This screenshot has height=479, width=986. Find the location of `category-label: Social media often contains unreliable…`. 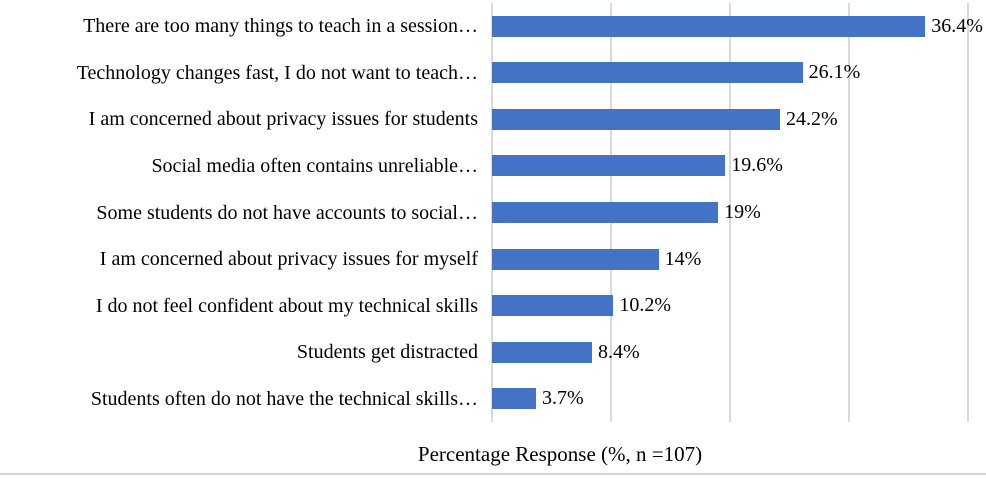

category-label: Social media often contains unreliable… is located at coordinates (314, 165).